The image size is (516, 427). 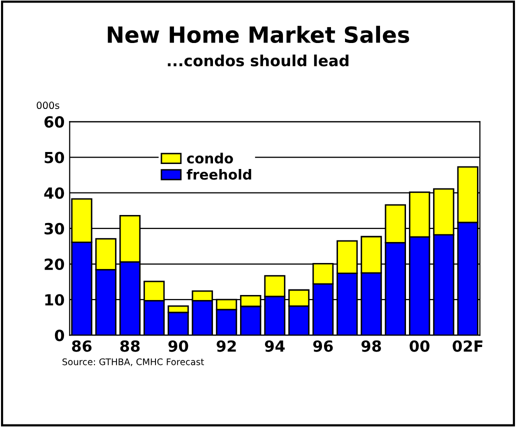 What do you see at coordinates (54, 158) in the screenshot?
I see `y-tick-label: 50` at bounding box center [54, 158].